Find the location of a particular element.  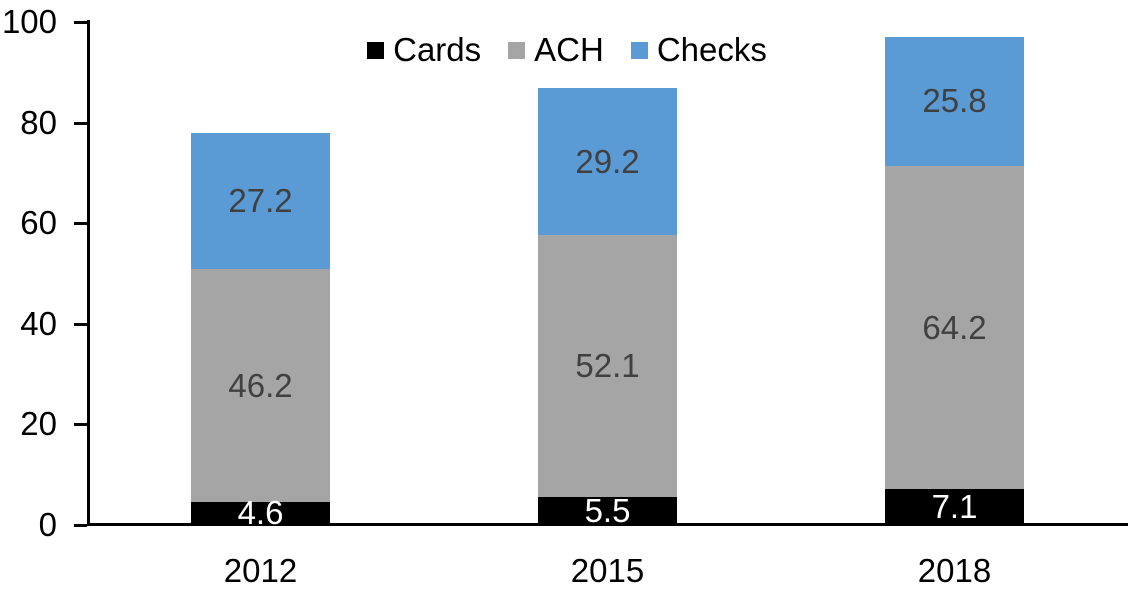

x-axis-label: 2012 is located at coordinates (260, 570).